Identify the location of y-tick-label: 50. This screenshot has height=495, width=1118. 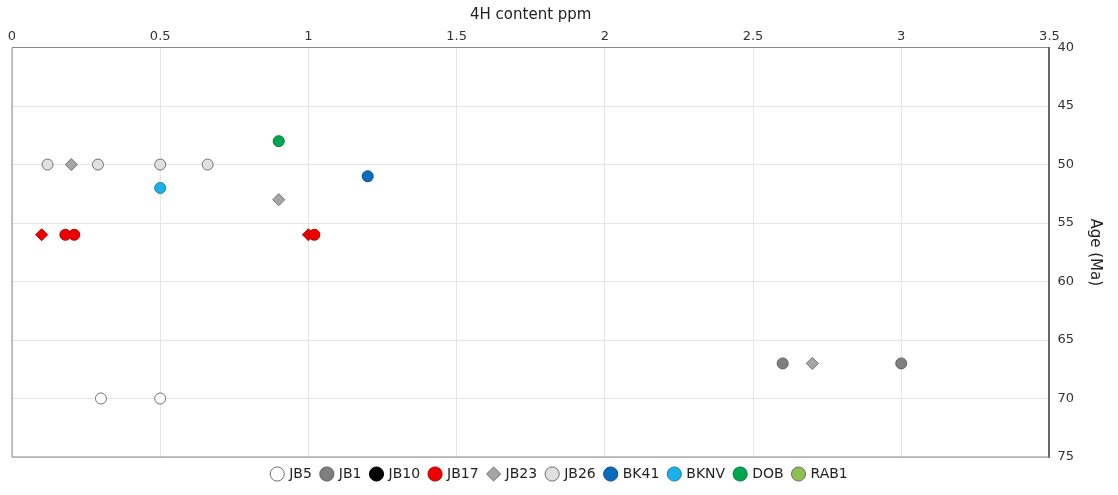
(1065, 163).